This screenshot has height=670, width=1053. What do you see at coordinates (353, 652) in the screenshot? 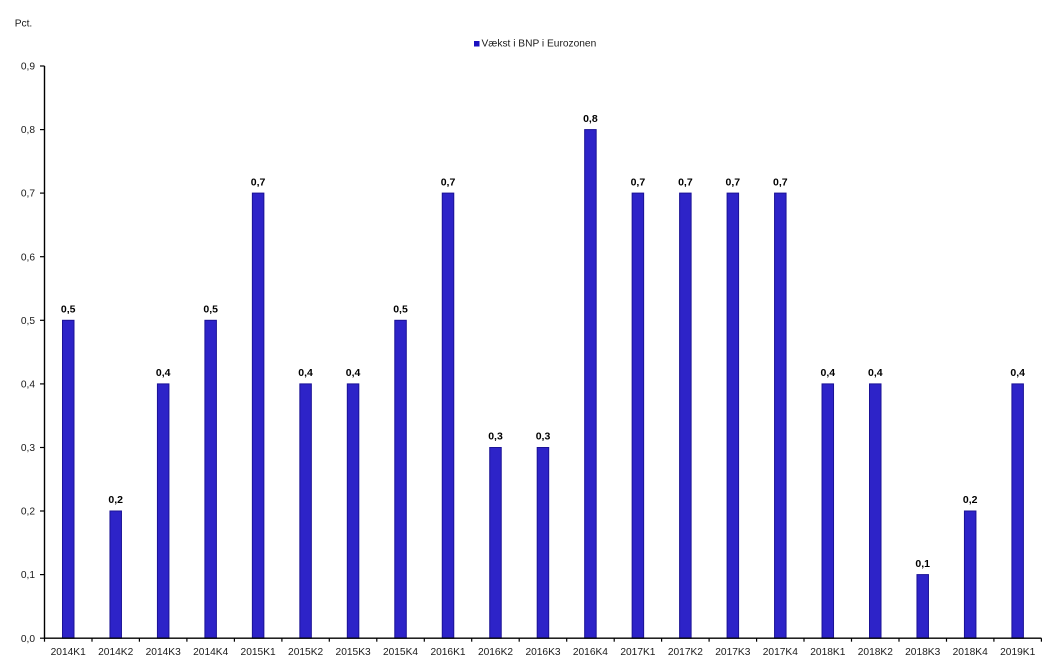
I see `svg-text: 2015K3` at bounding box center [353, 652].